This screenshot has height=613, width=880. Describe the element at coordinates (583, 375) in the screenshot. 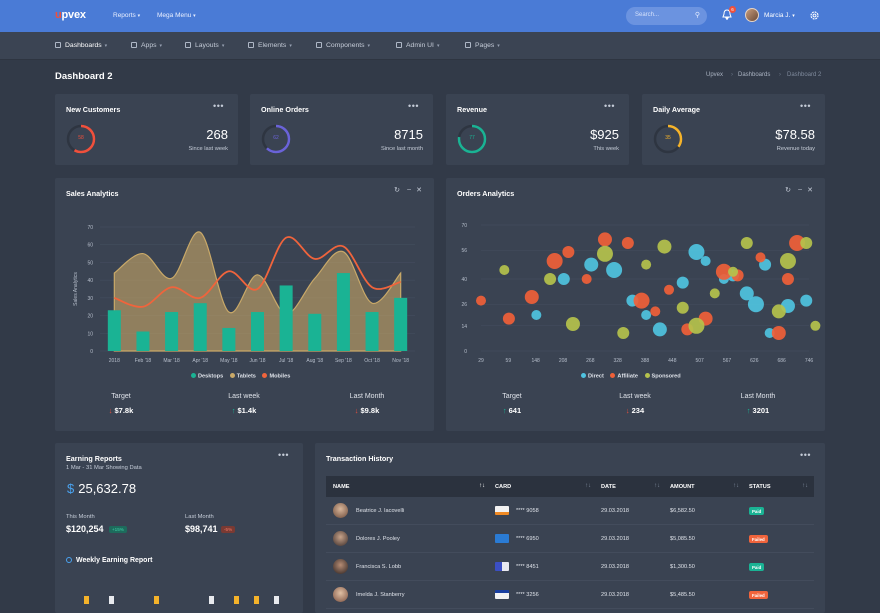

I see `legend-dot-direct` at that location.